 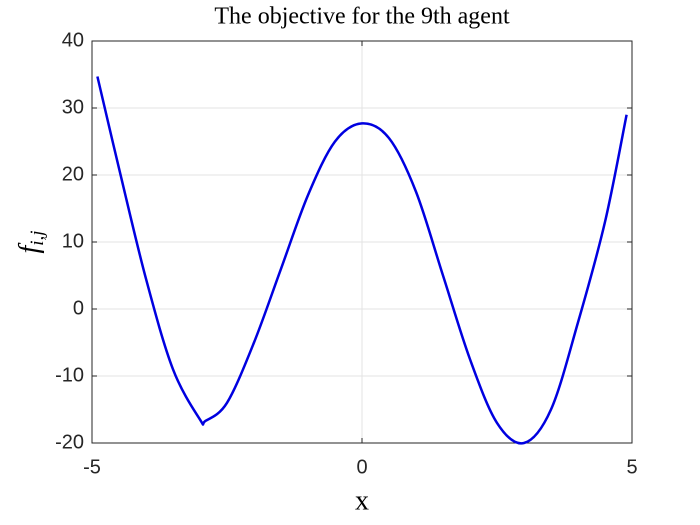 What do you see at coordinates (37, 237) in the screenshot?
I see `y-label-subscript: i,j` at bounding box center [37, 237].